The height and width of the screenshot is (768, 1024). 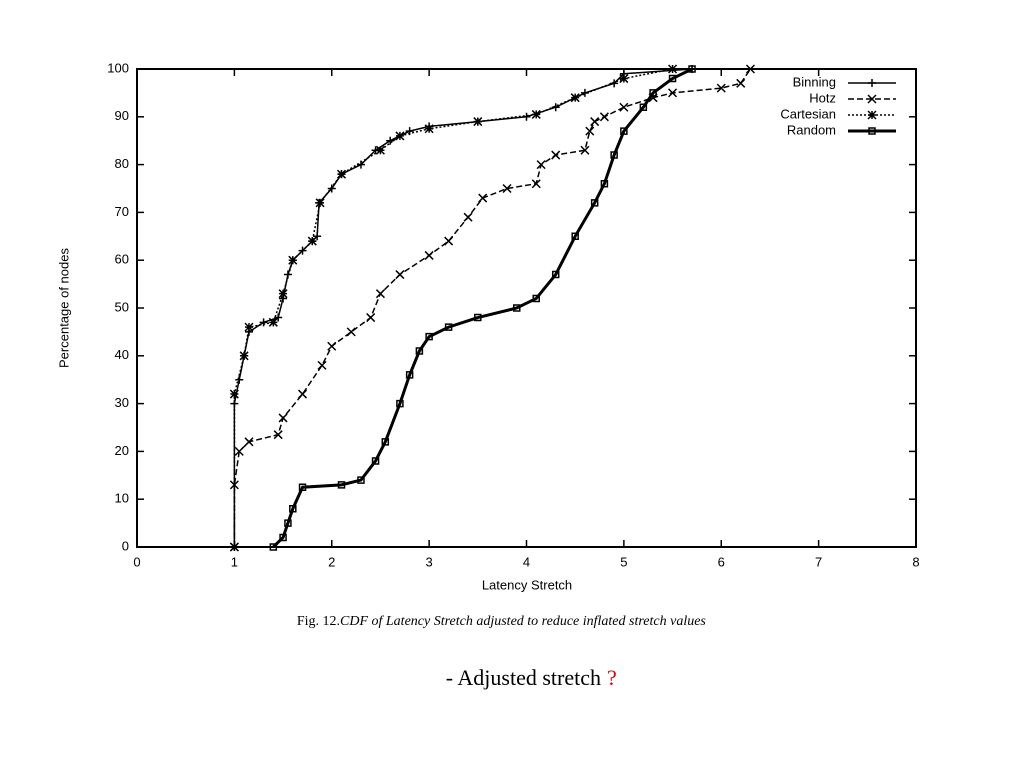 I want to click on y-tick-label: 80, so click(x=122, y=163).